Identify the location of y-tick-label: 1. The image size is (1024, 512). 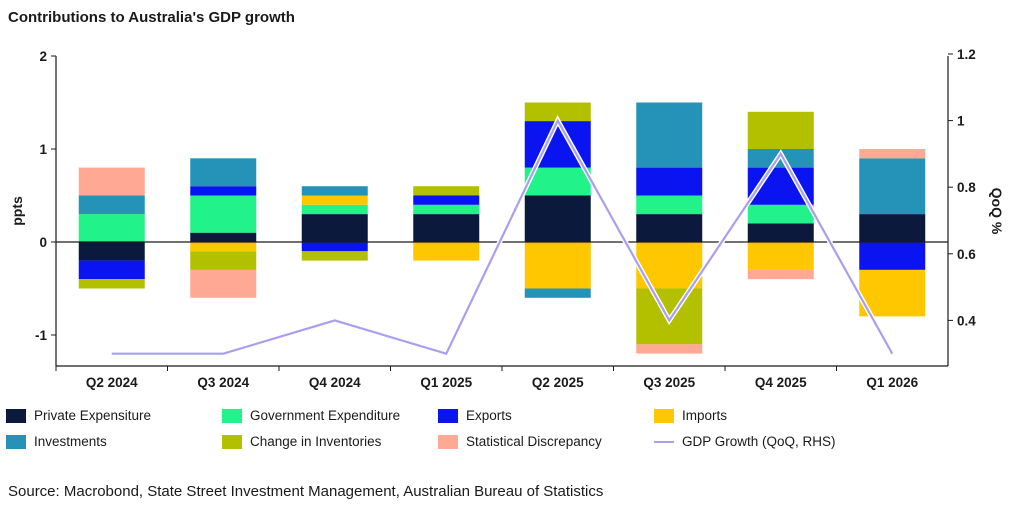
(43, 149).